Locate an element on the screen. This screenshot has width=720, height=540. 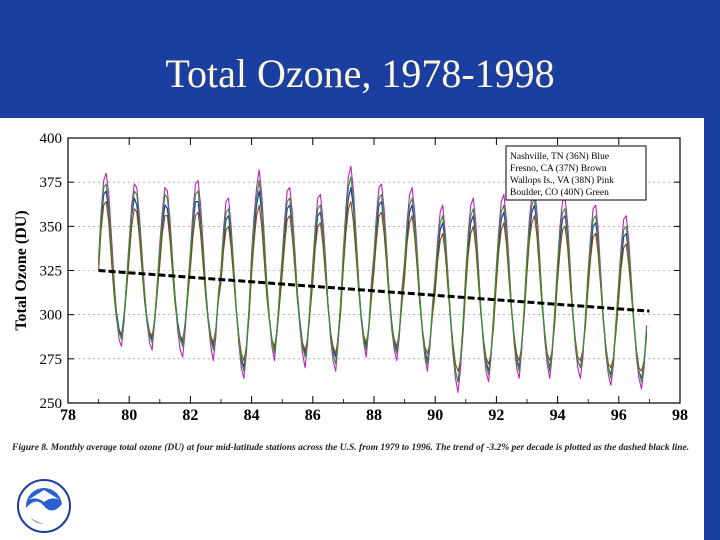
y-axis-label: Total Ozone (DU) is located at coordinates (21, 270).